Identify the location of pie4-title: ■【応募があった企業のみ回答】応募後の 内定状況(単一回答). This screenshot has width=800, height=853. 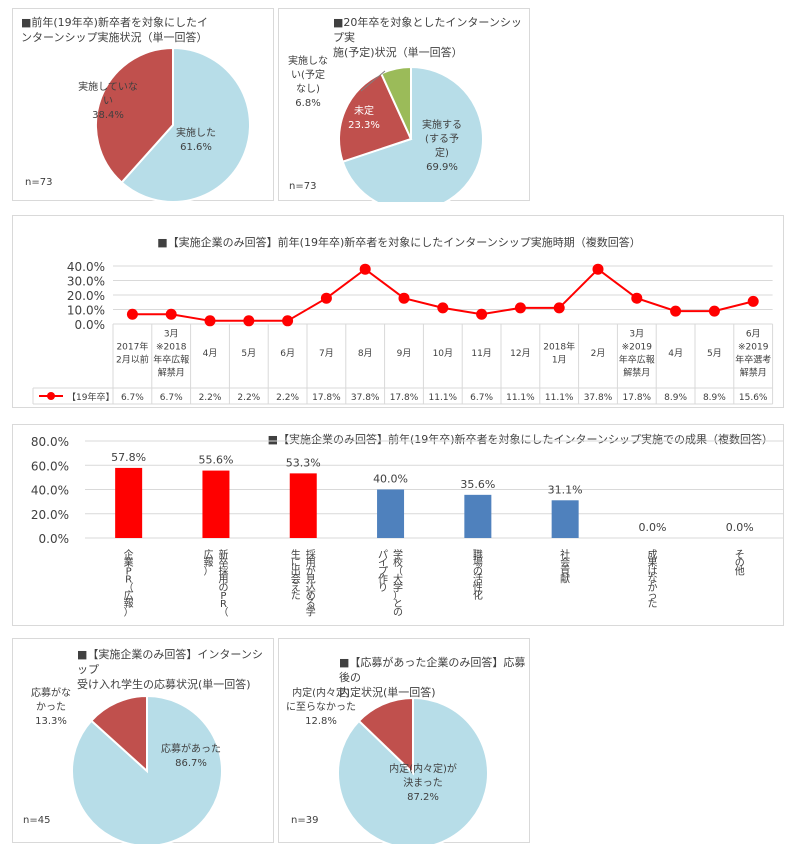
(432, 677).